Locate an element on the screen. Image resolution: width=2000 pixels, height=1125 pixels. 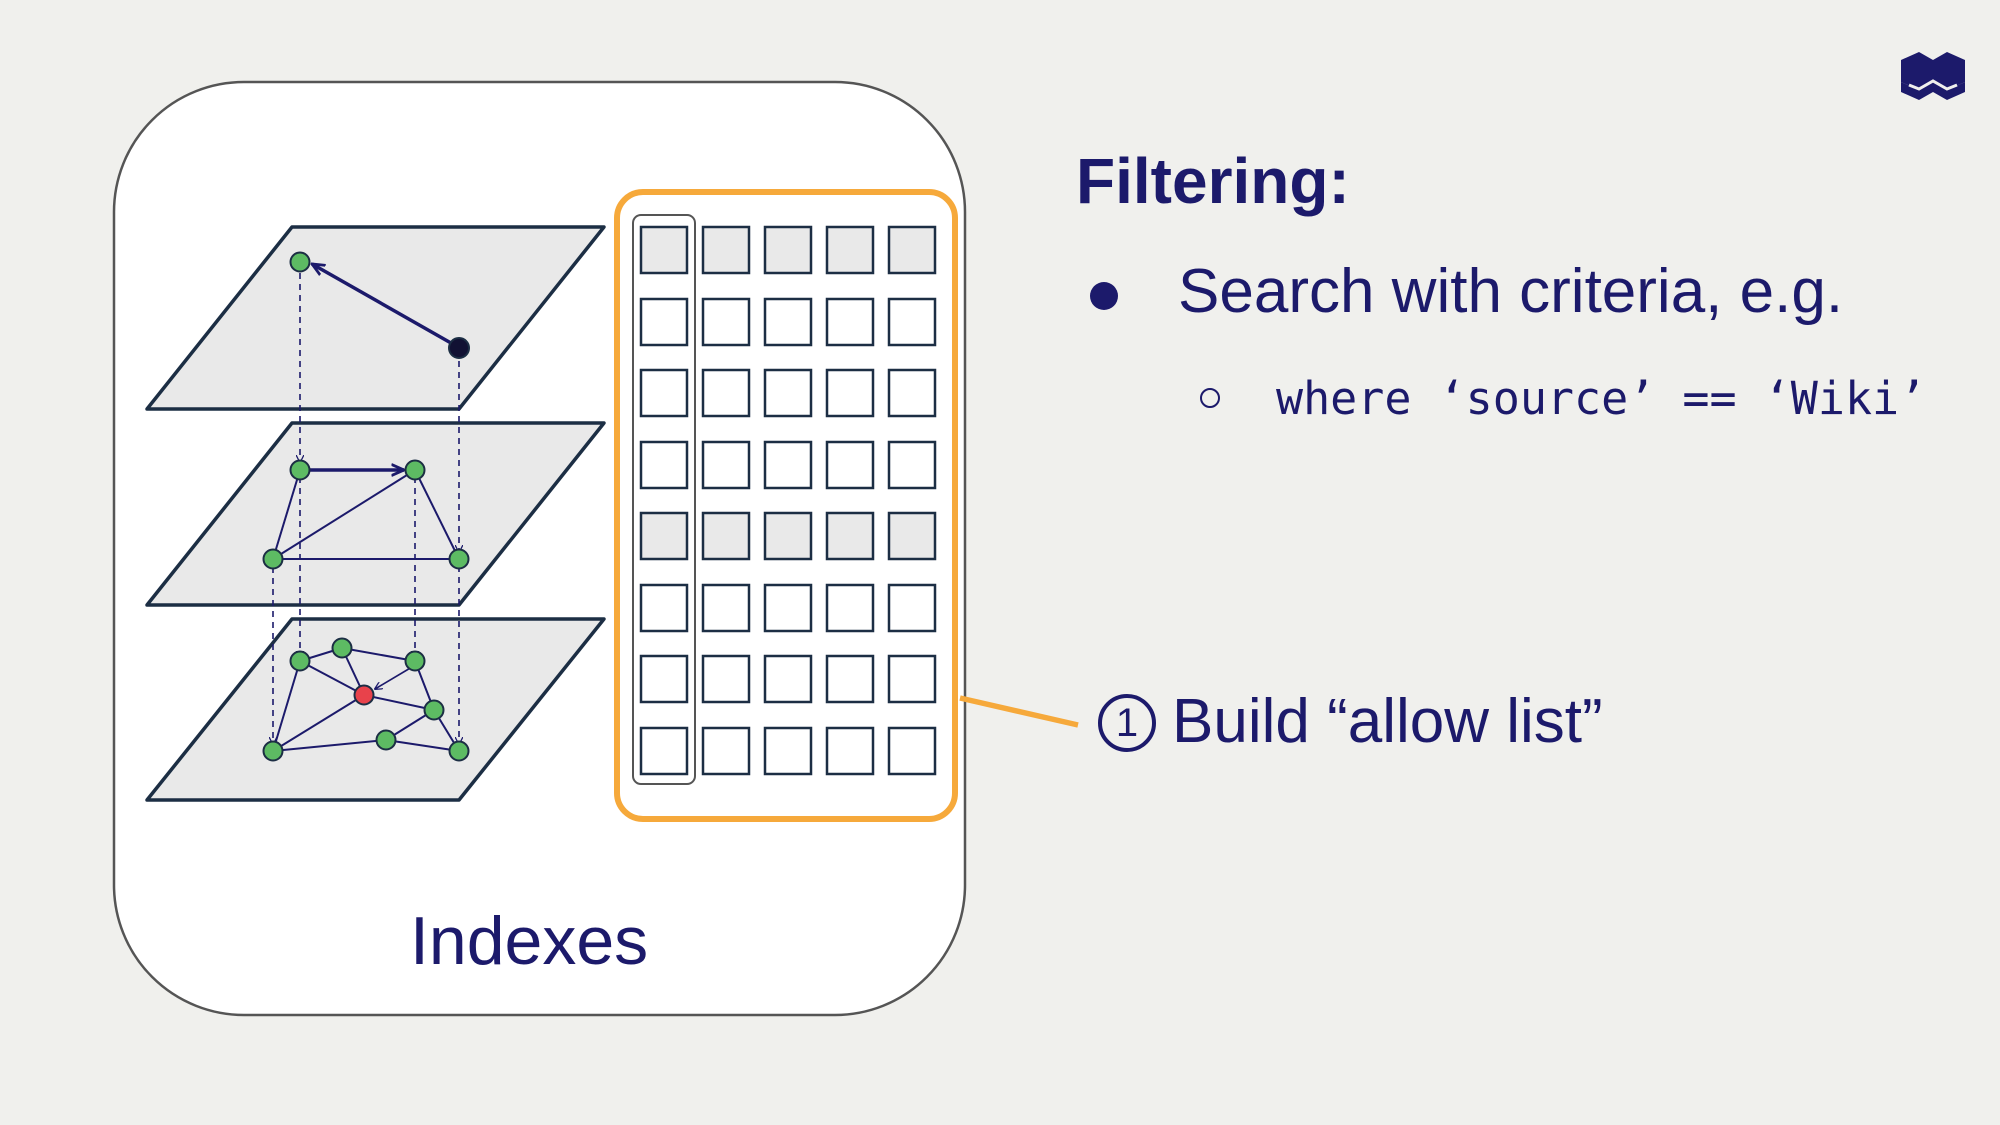
allow-list-highlight is located at coordinates (786, 505).